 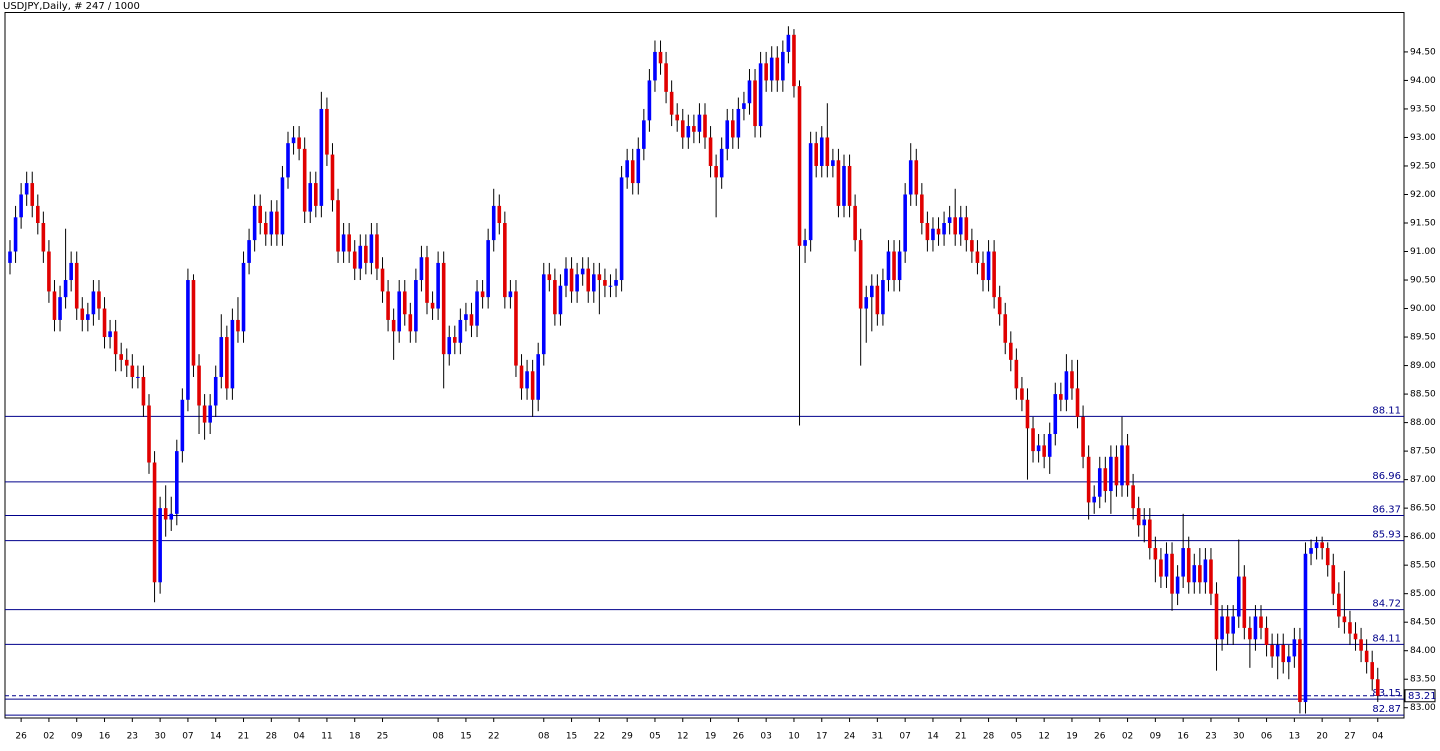 I want to click on level-label: 84.11, so click(x=1386, y=638).